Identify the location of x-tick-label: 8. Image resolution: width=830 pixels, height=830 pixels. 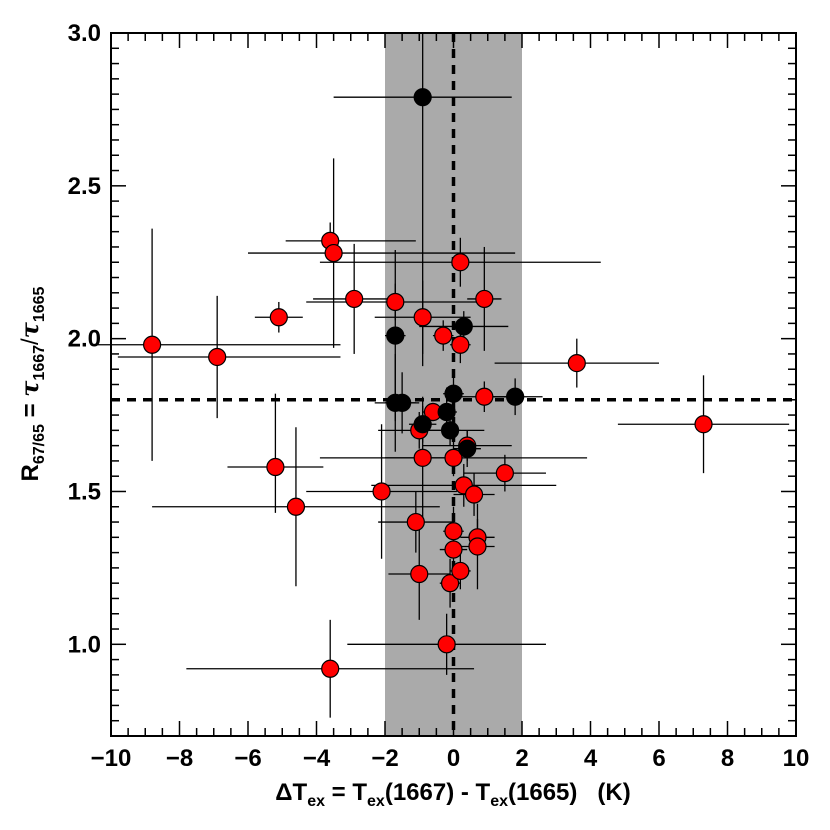
(727, 758).